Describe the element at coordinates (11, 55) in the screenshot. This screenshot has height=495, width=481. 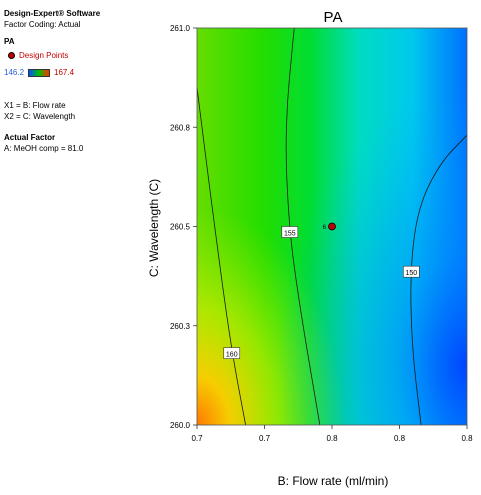
I see `design-point-icon` at that location.